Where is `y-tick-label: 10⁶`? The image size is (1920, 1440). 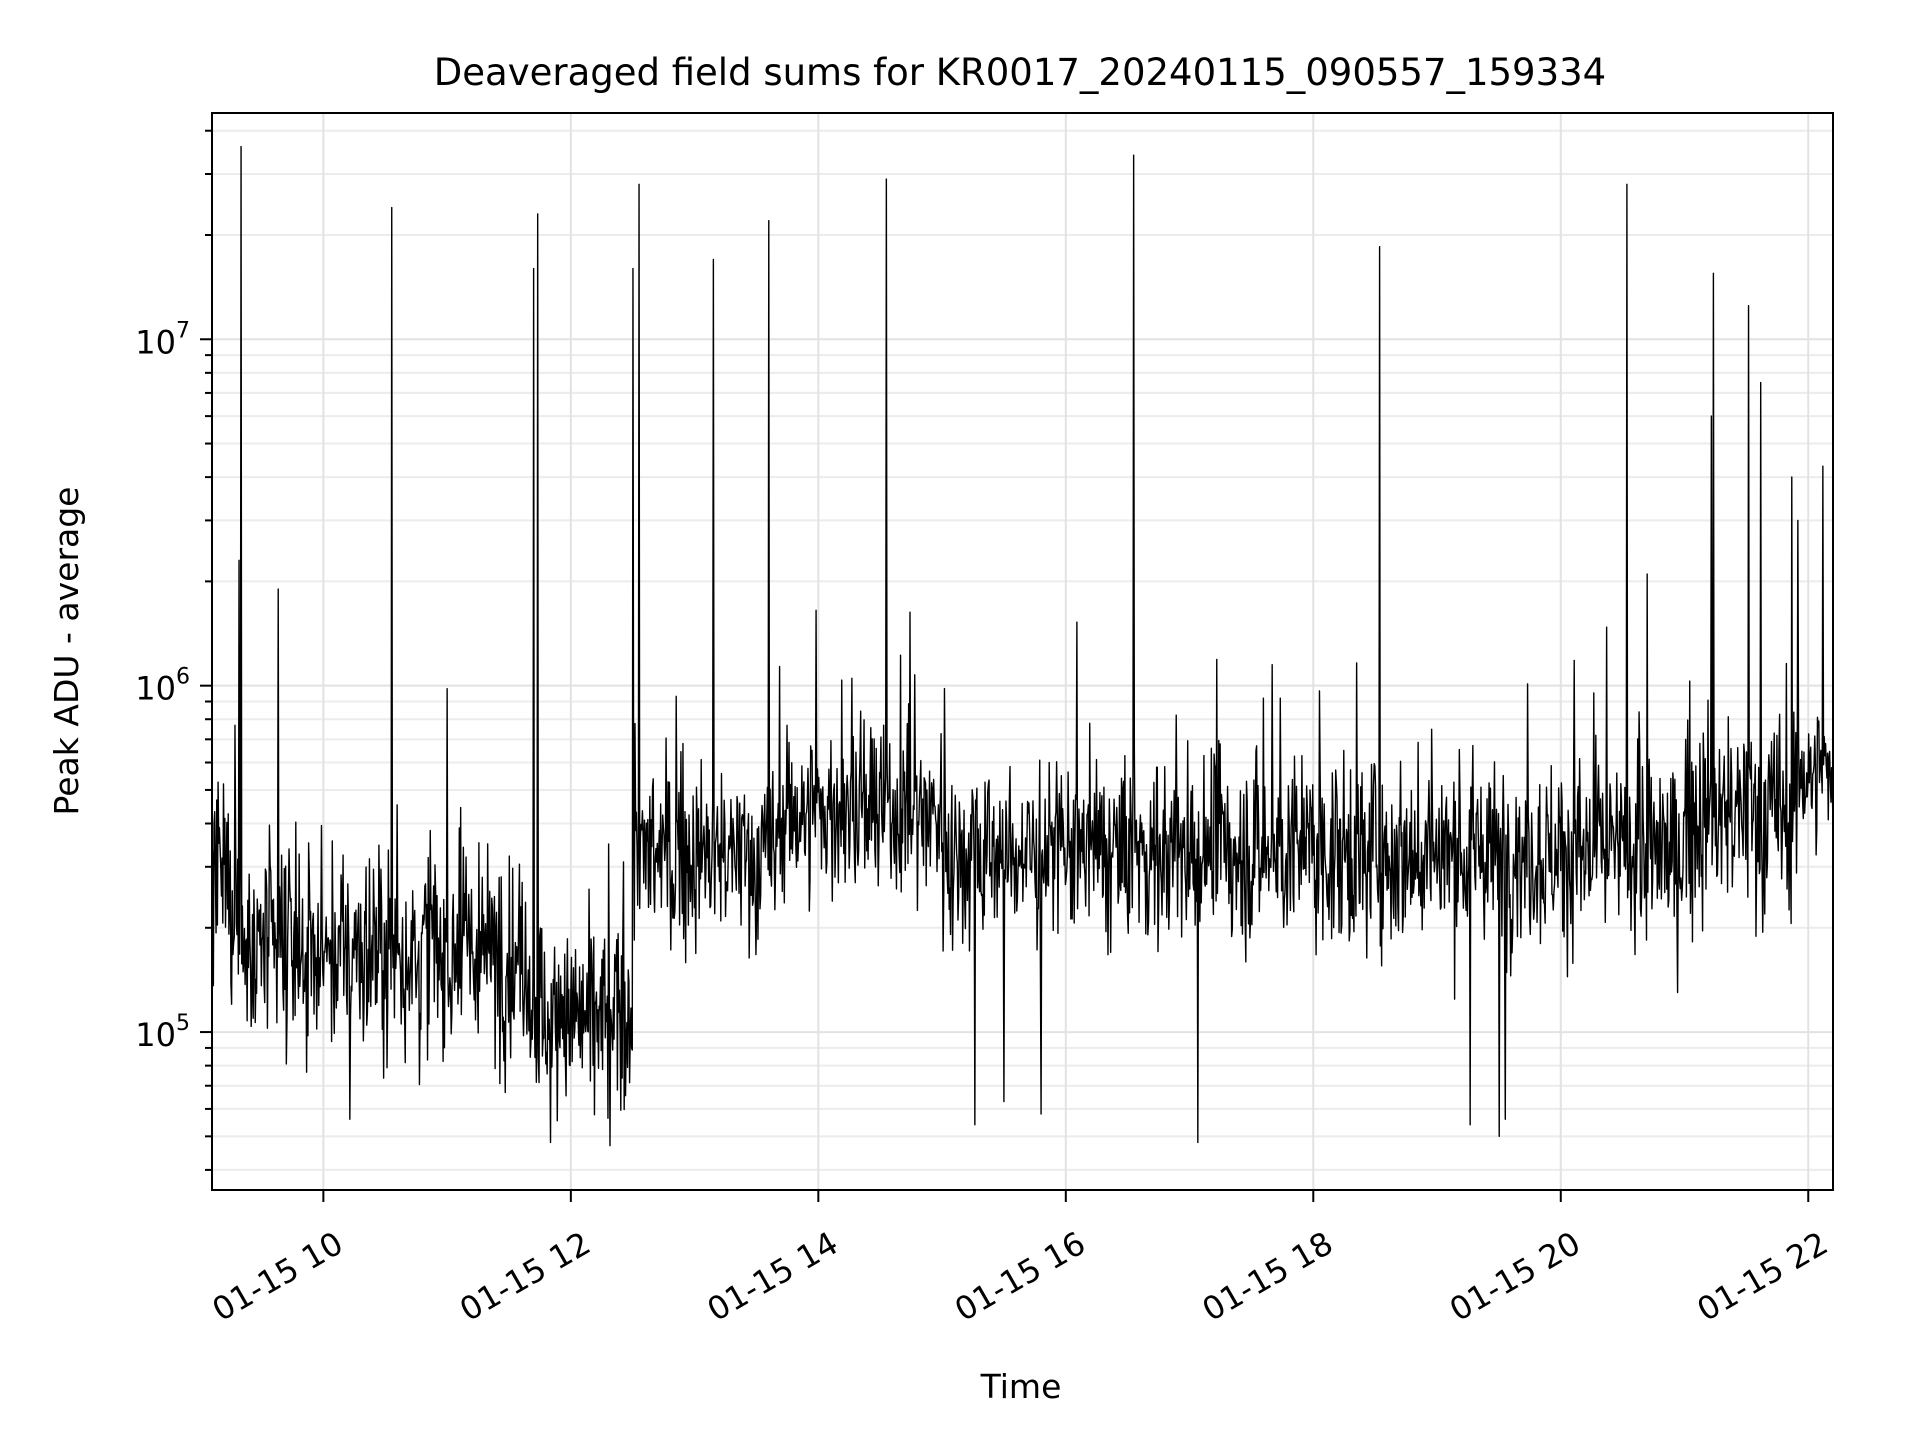
y-tick-label: 10⁶ is located at coordinates (162, 686).